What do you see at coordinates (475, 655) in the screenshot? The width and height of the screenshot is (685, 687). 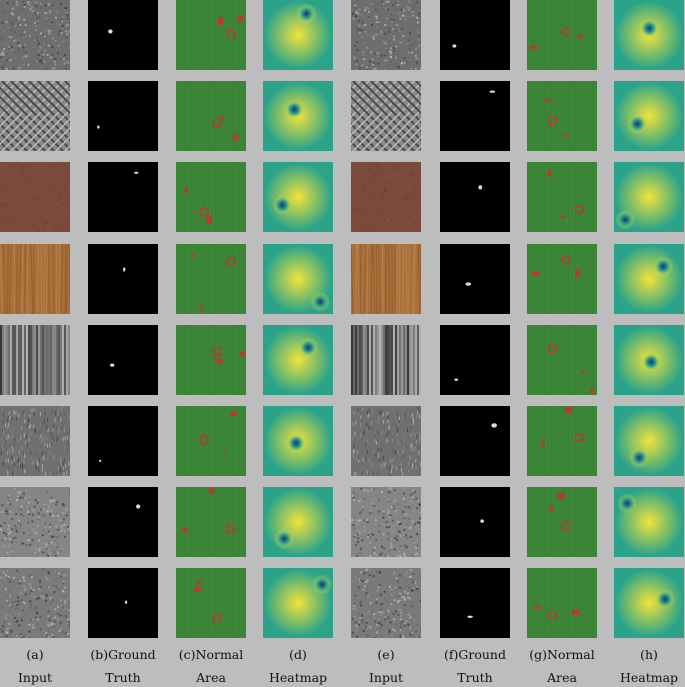 I see `column-label: (f)Ground` at bounding box center [475, 655].